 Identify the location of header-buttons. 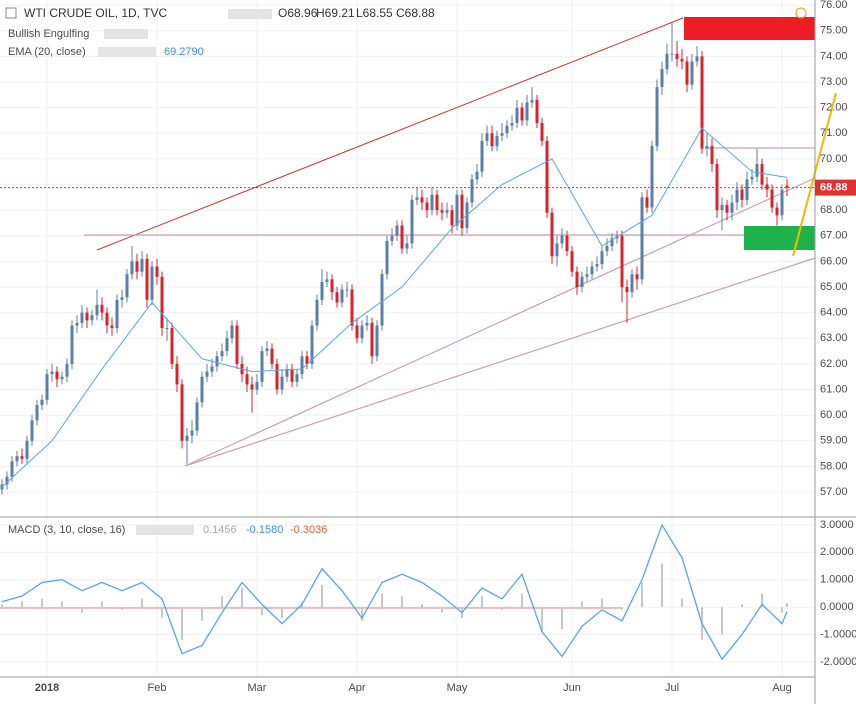
(250, 14).